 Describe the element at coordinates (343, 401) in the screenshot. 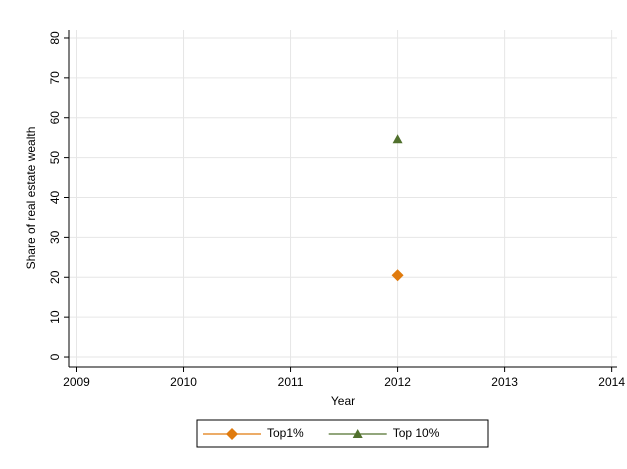

I see `x-axis-label: Year` at that location.